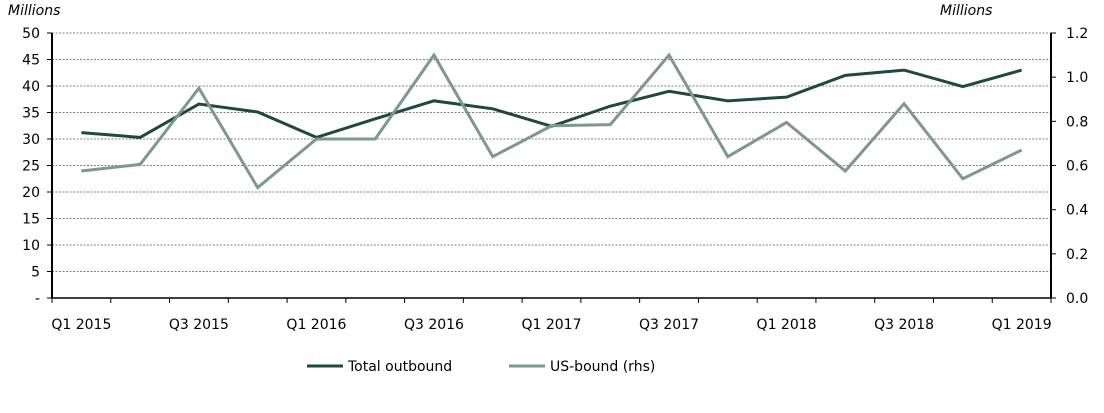 This screenshot has height=413, width=1104. Describe the element at coordinates (1077, 255) in the screenshot. I see `right-axis-tick-label: 0.2` at that location.